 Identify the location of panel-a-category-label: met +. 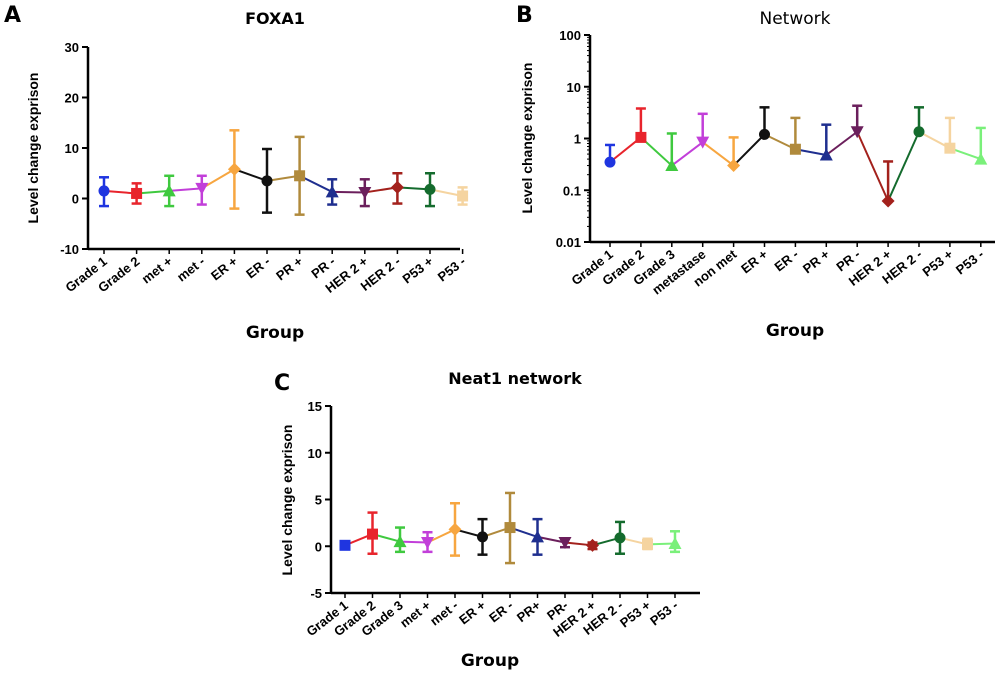
(157, 269).